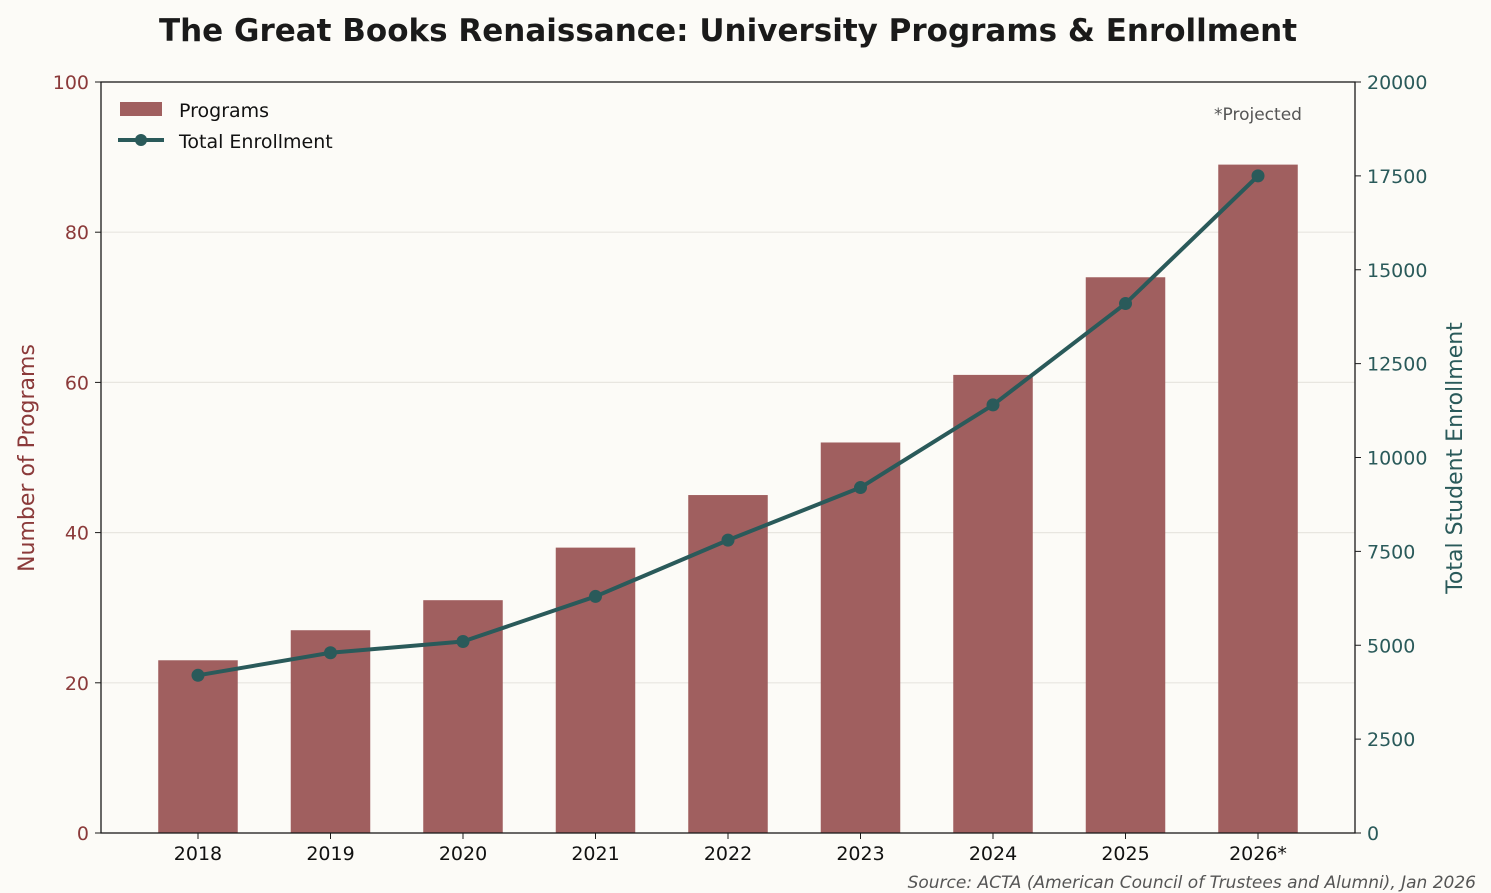 Image resolution: width=1491 pixels, height=893 pixels. Describe the element at coordinates (1258, 854) in the screenshot. I see `x-tick-label: 2026*` at that location.